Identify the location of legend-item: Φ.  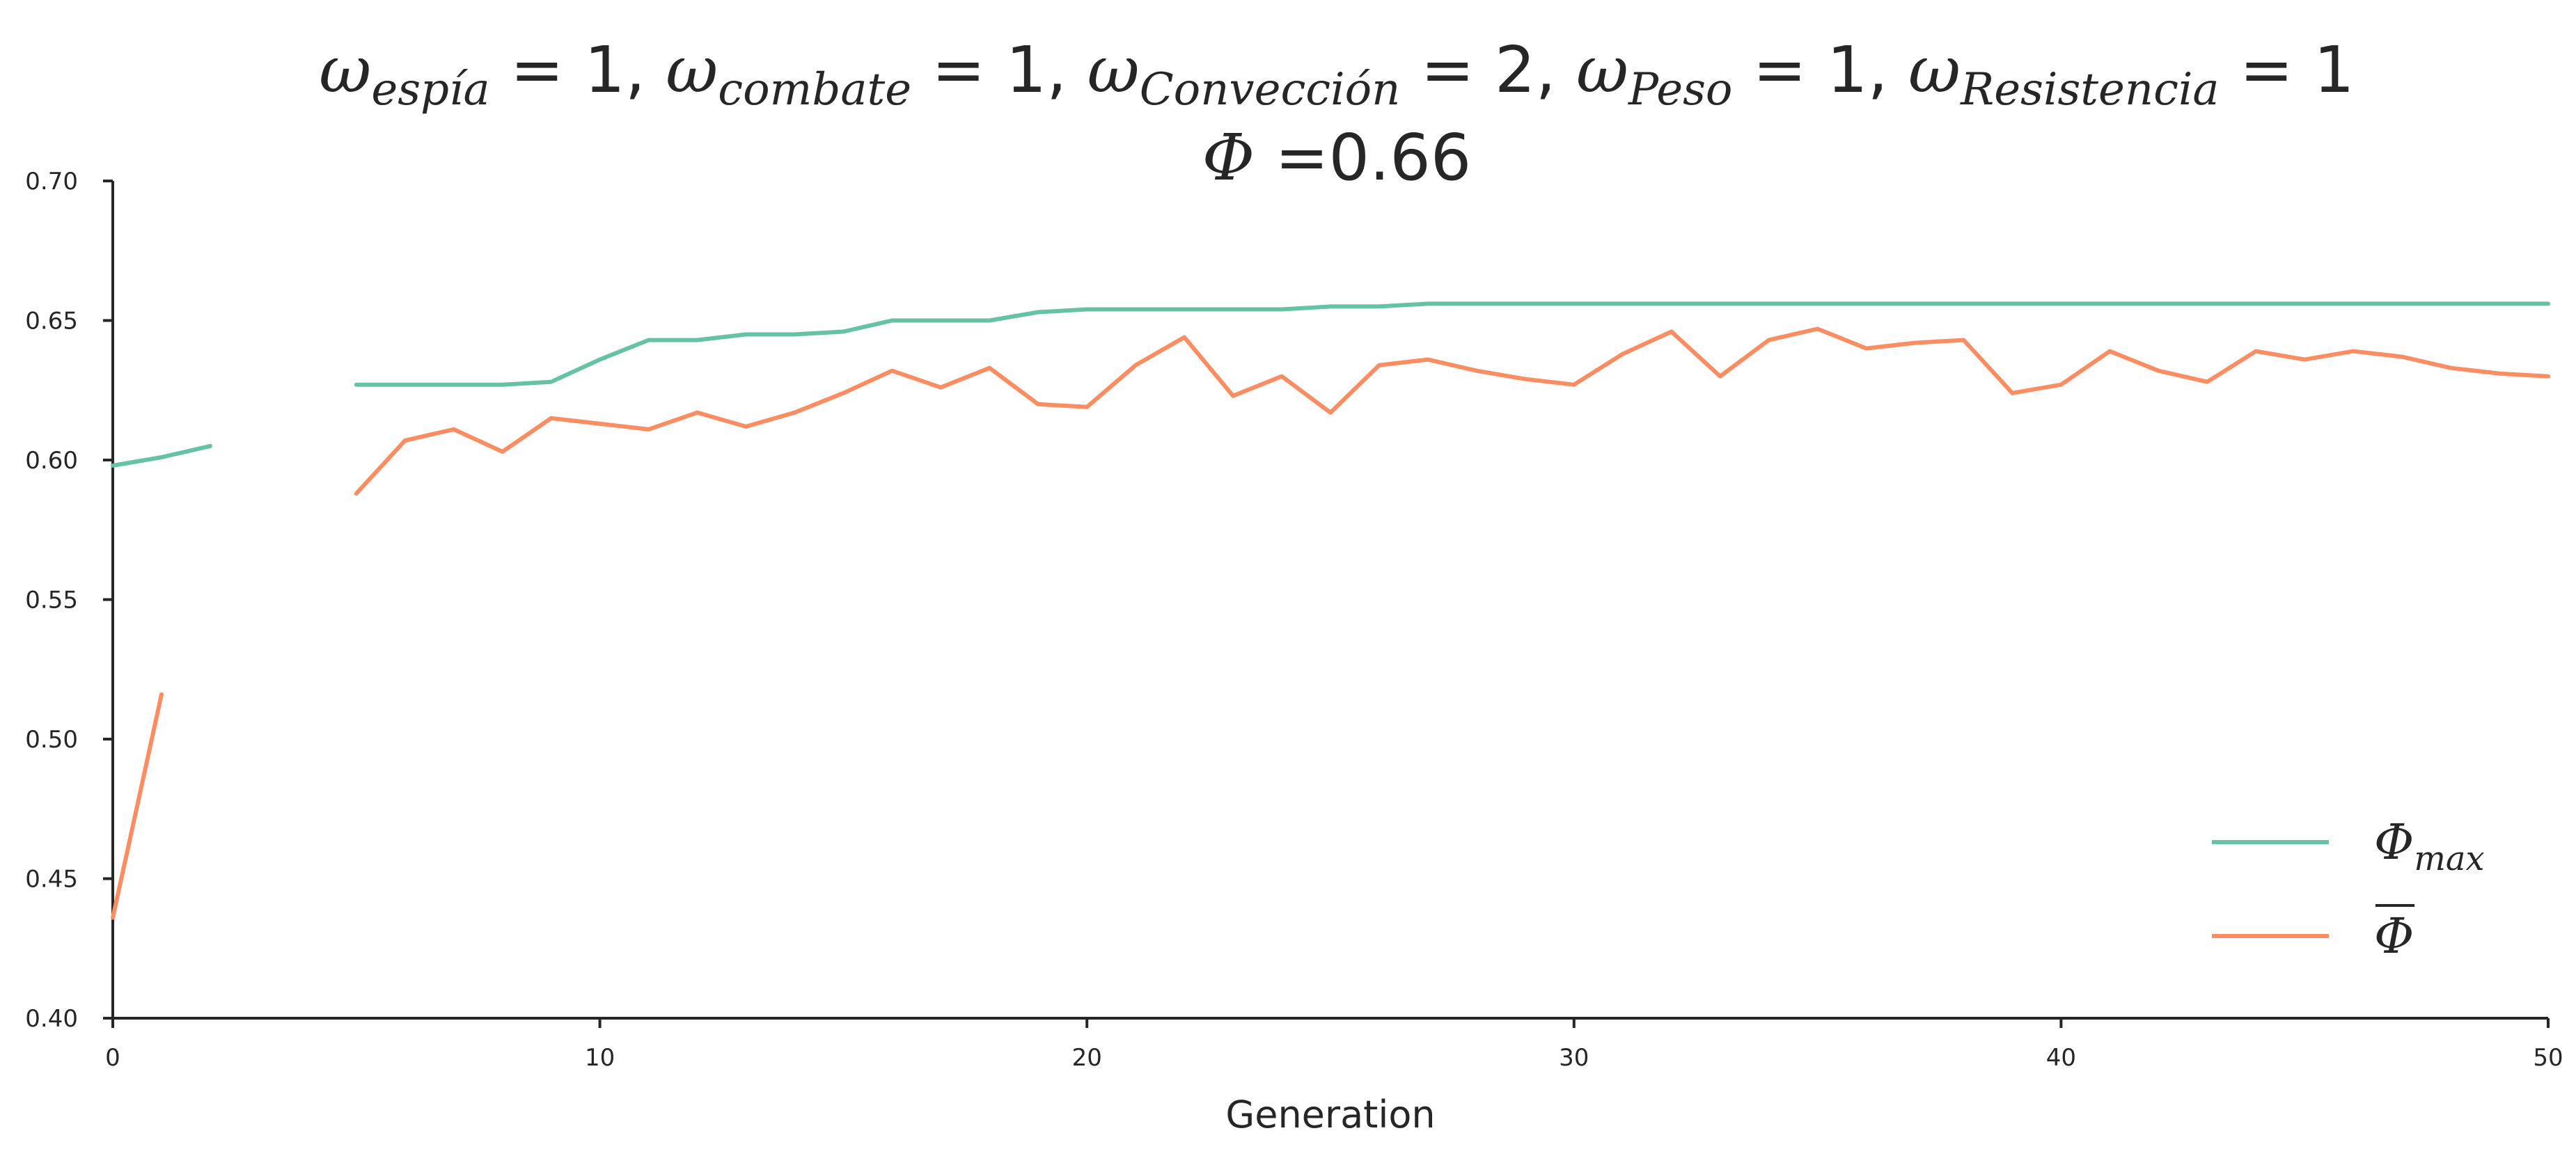
(2313, 934).